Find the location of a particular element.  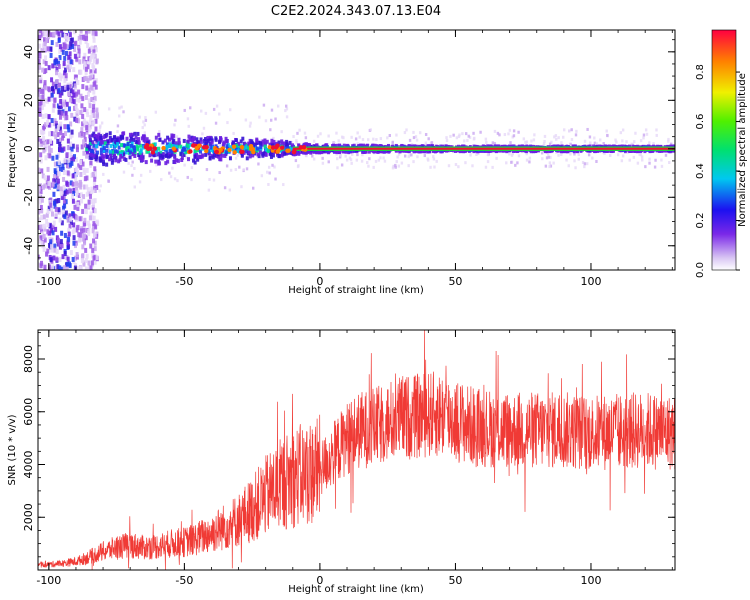

snr-y-tick-label: 4000 is located at coordinates (28, 465).